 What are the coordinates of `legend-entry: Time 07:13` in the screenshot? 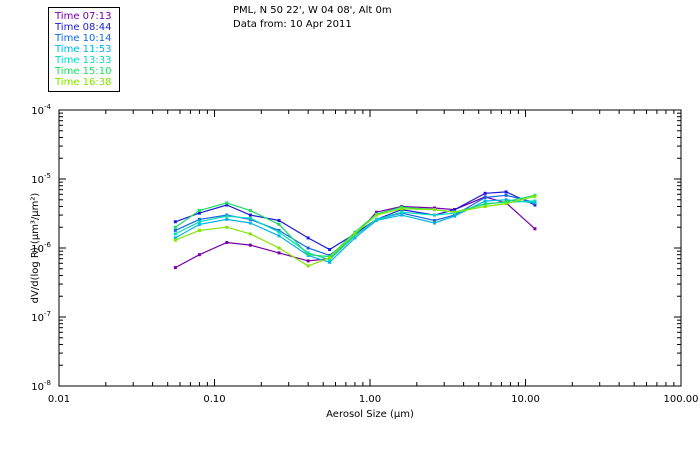 It's located at (83, 16).